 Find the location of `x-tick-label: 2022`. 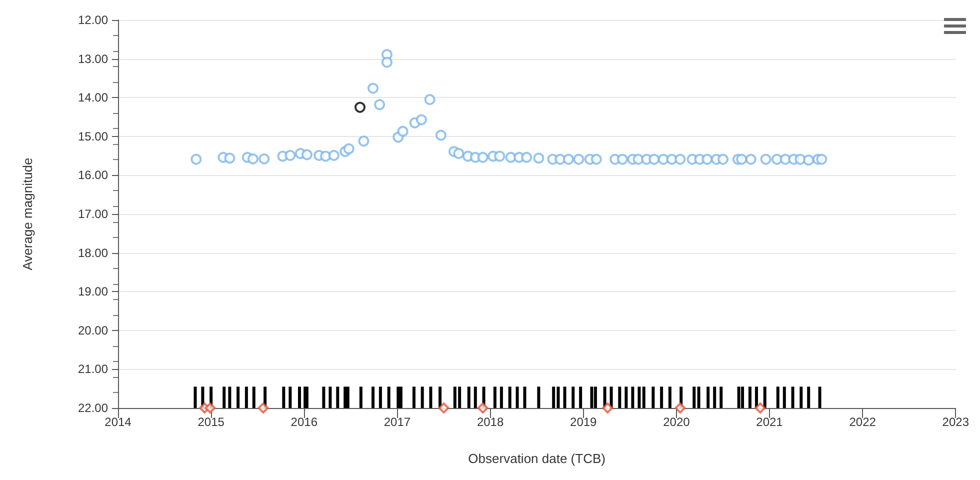

x-tick-label: 2022 is located at coordinates (862, 422).